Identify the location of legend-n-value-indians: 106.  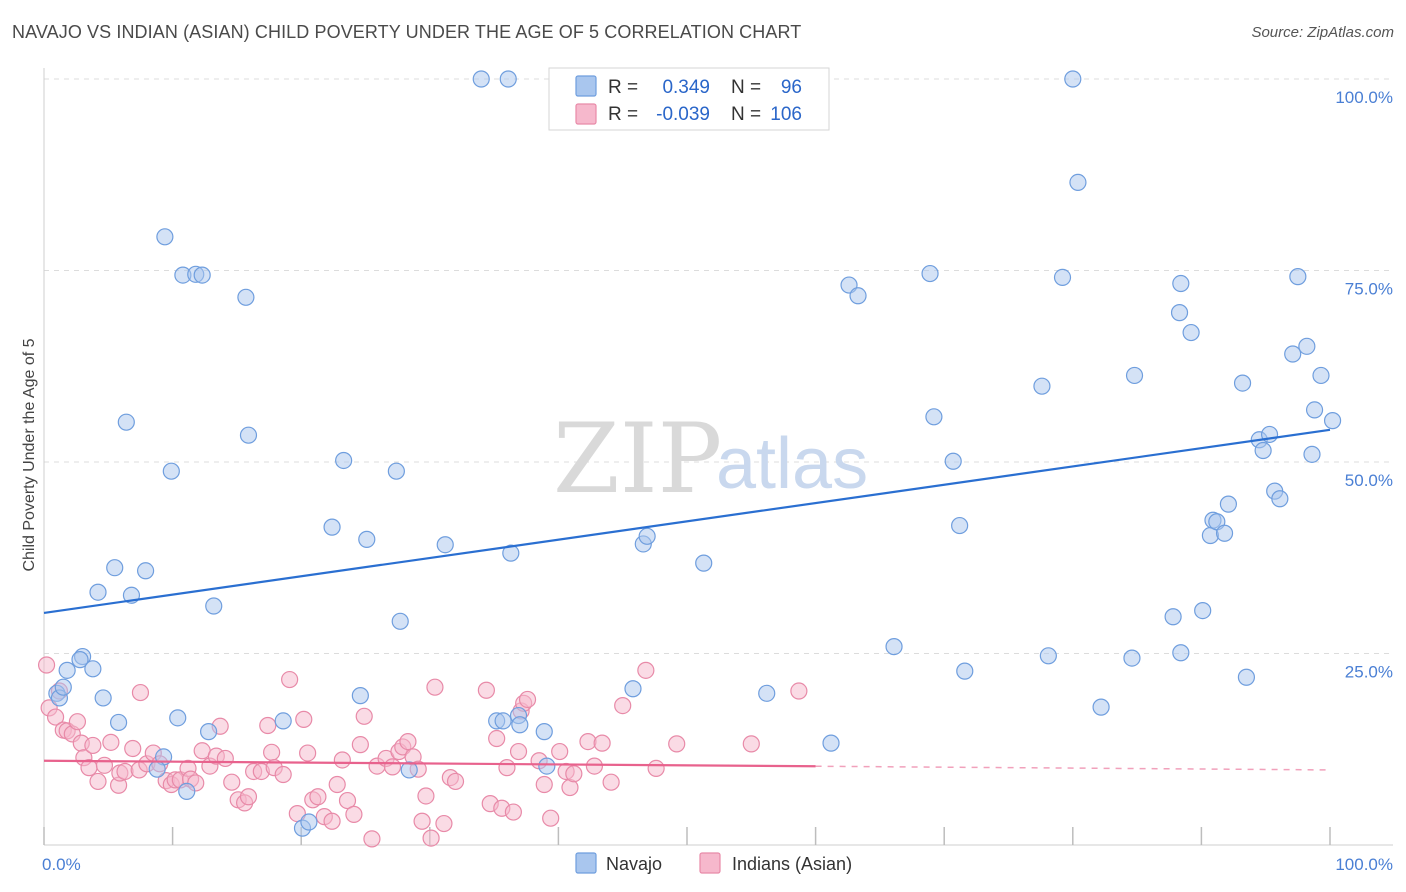
(786, 114).